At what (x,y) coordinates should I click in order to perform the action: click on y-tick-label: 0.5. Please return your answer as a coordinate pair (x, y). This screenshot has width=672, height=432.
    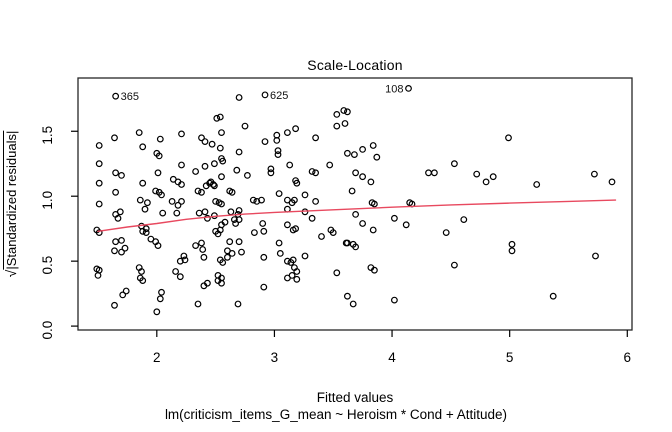
    Looking at the image, I should click on (47, 265).